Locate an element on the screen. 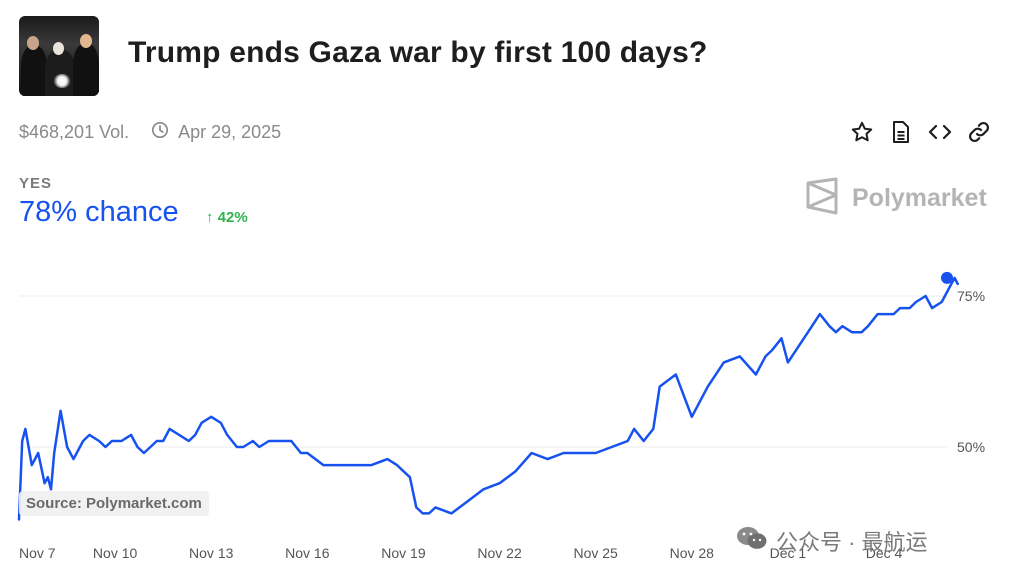 This screenshot has height=578, width=1010. last-value-point is located at coordinates (947, 277).